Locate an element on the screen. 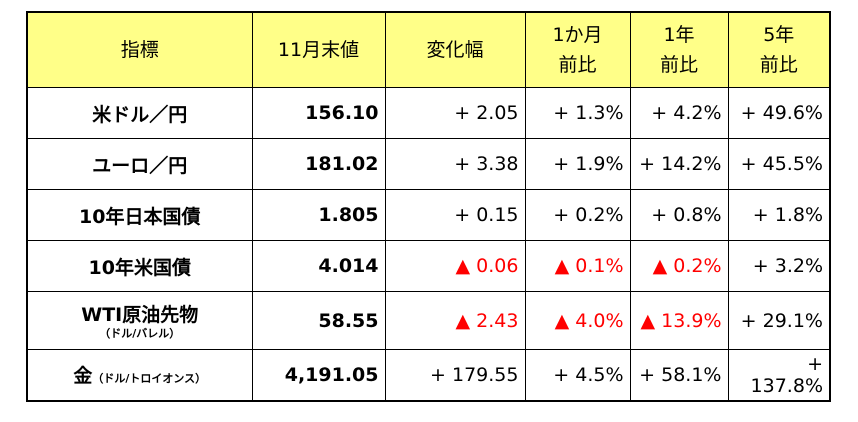  name-text: 金 is located at coordinates (83, 376).